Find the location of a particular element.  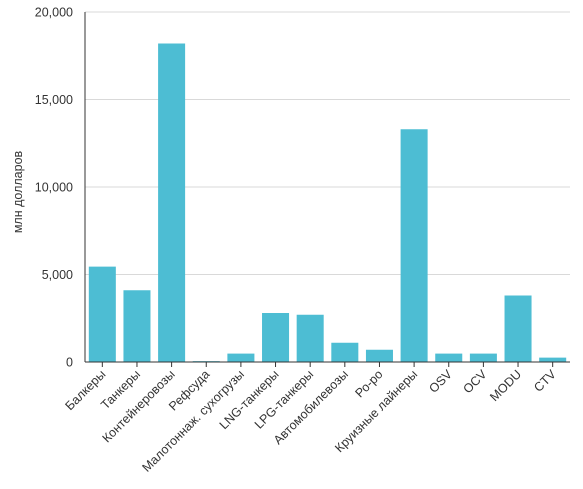

y-axis-tick-labels: 0 5,000 10,000 15,000 20,000 is located at coordinates (54, 188).